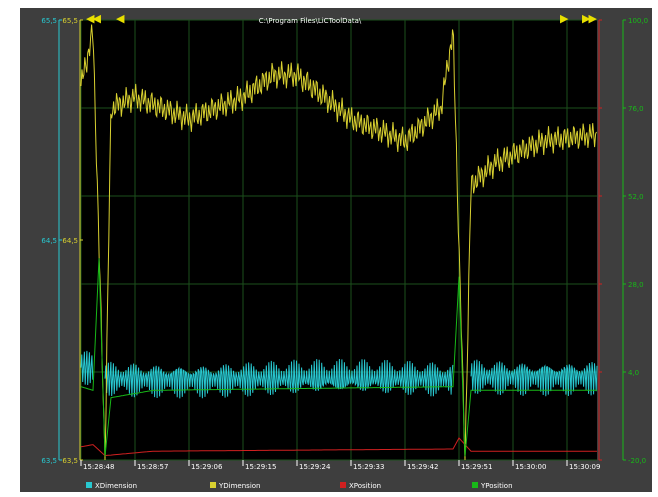 This screenshot has width=658, height=497. What do you see at coordinates (584, 467) in the screenshot?
I see `x-tick-label: 15:30:09` at bounding box center [584, 467].